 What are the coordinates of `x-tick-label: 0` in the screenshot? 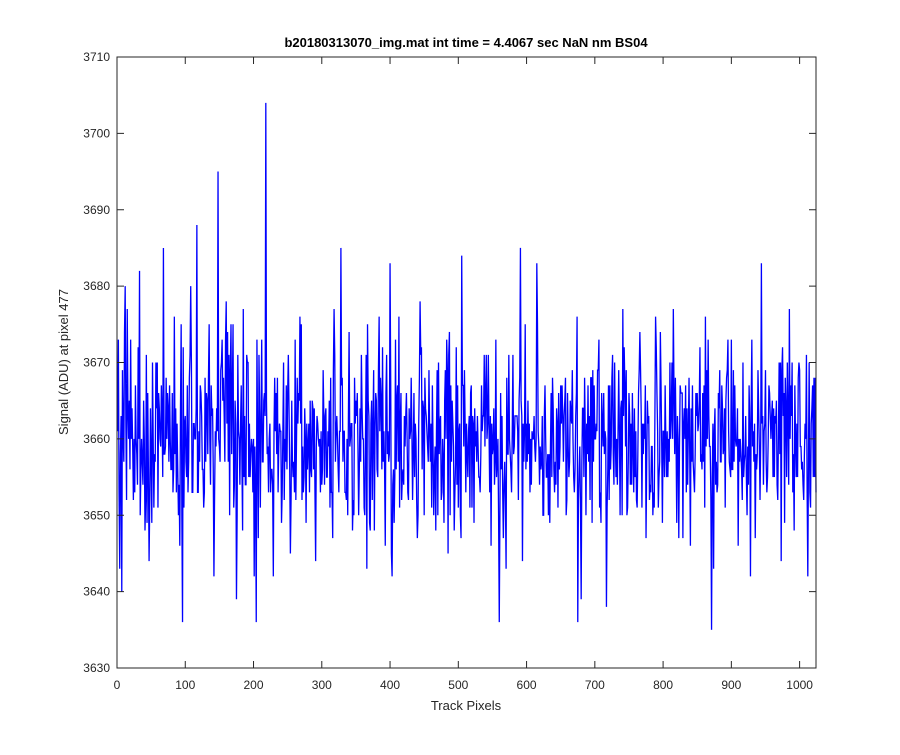 It's located at (117, 685).